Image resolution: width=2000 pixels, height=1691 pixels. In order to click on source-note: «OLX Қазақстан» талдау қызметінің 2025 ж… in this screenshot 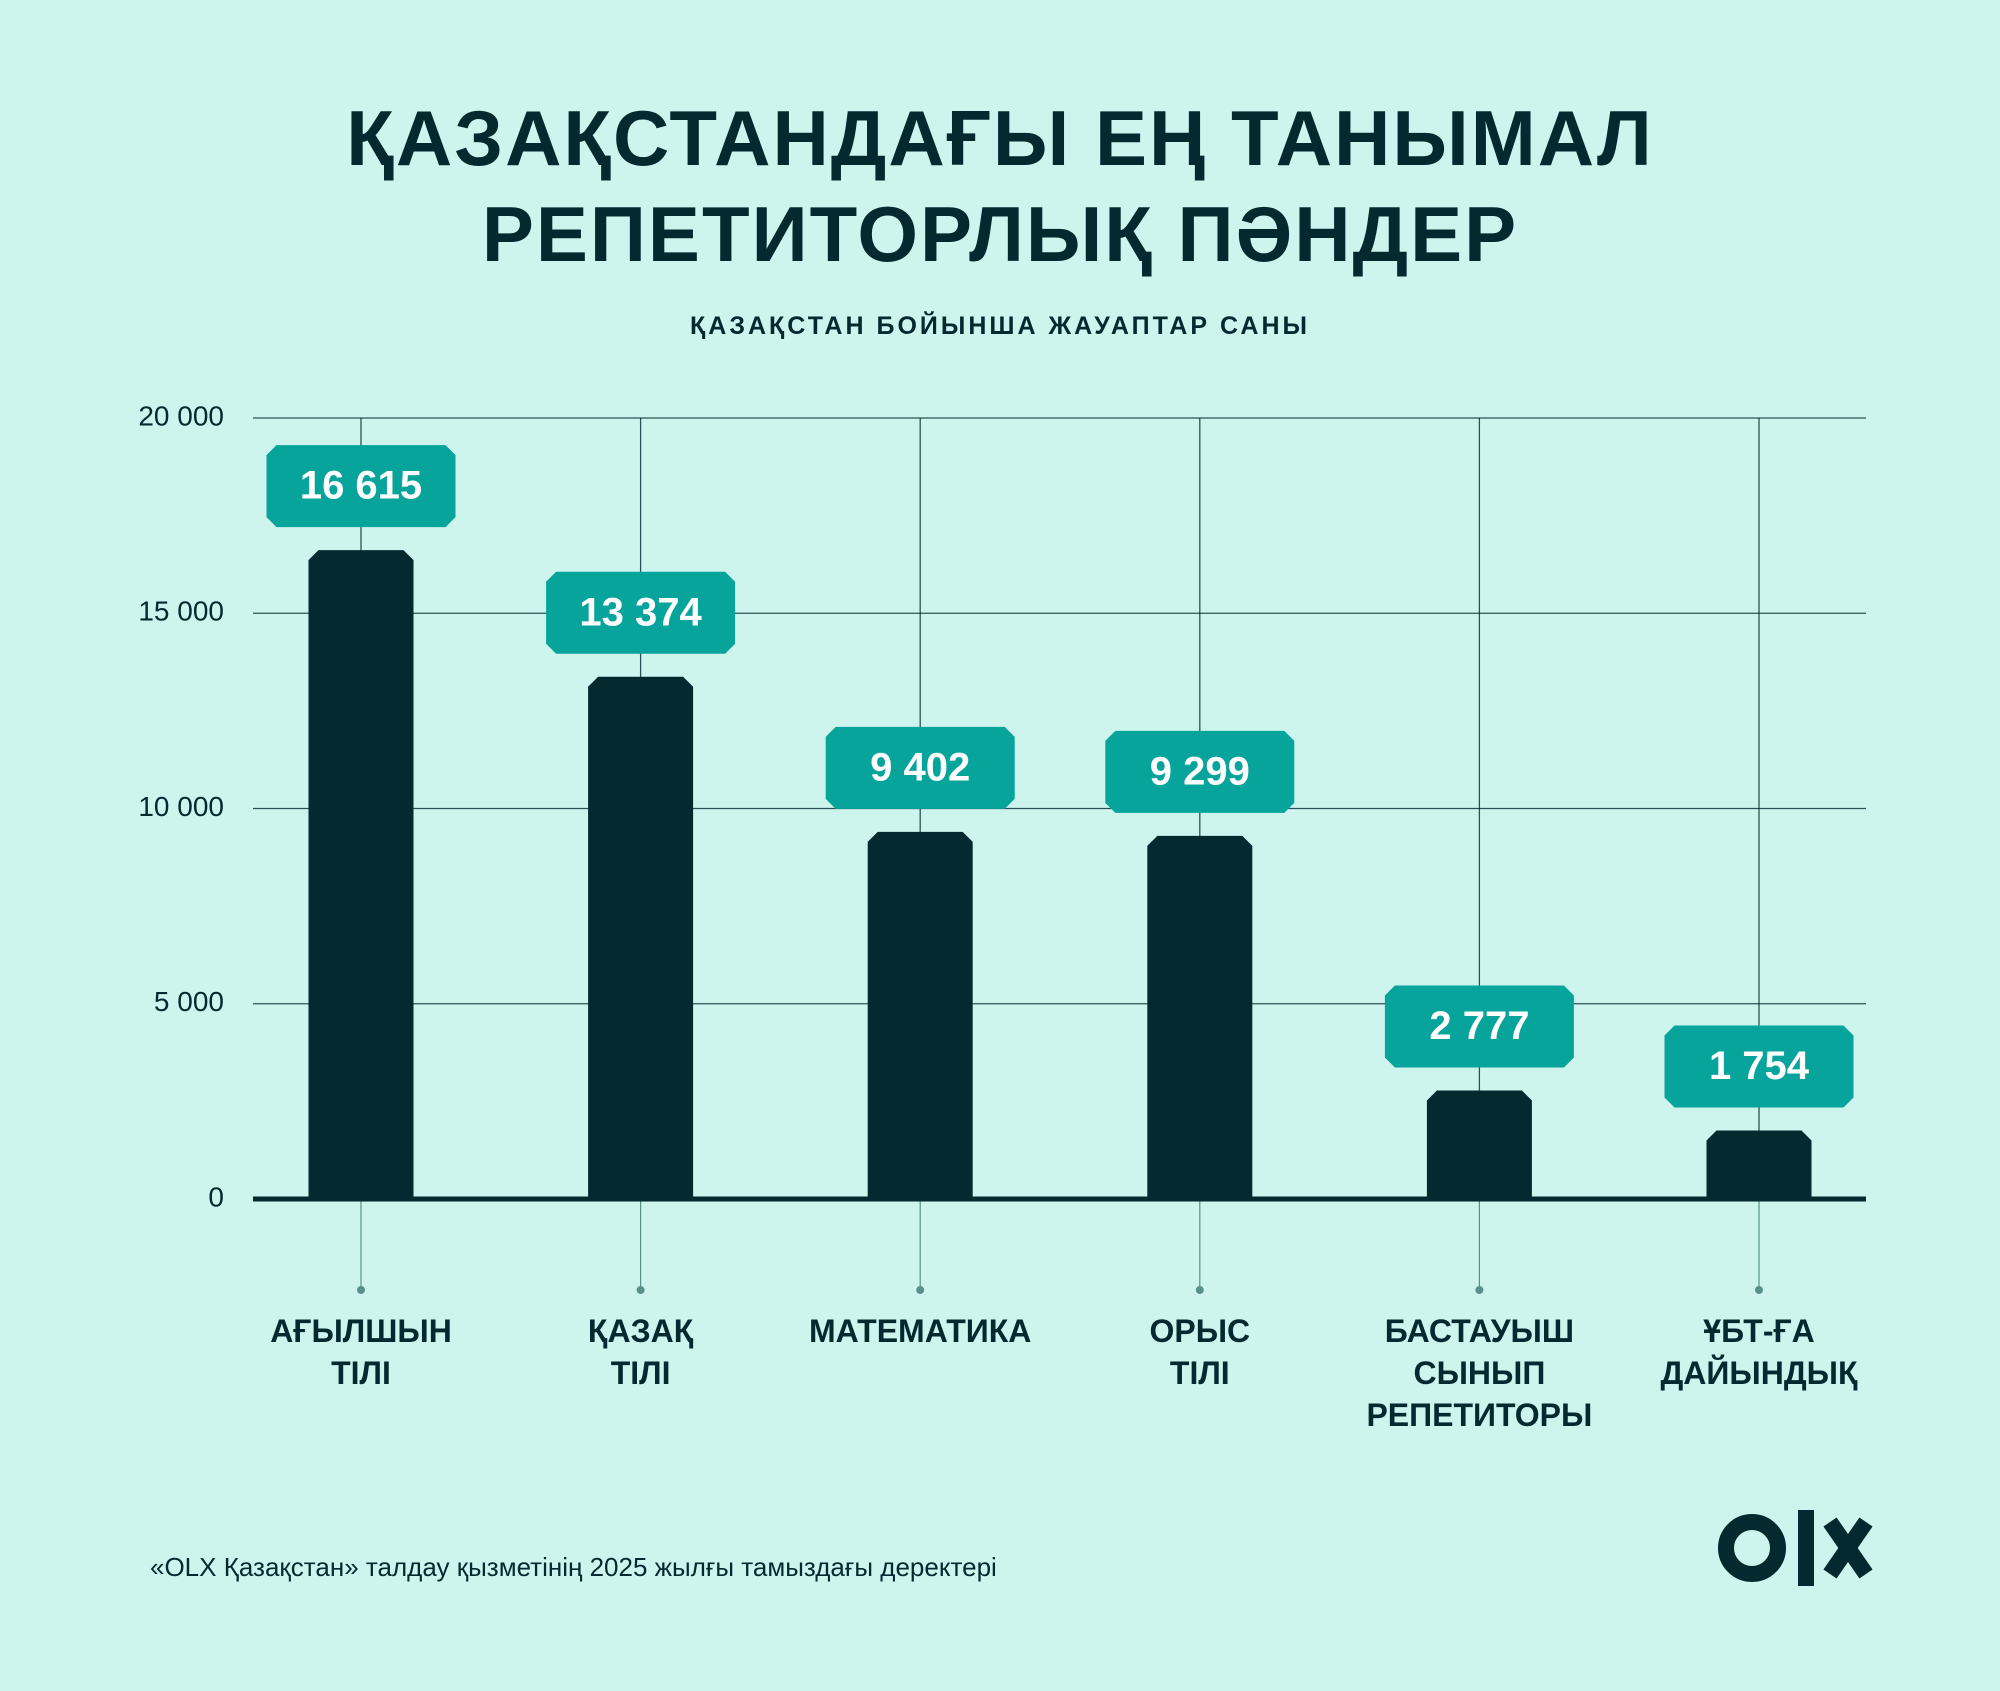, I will do `click(573, 1567)`.